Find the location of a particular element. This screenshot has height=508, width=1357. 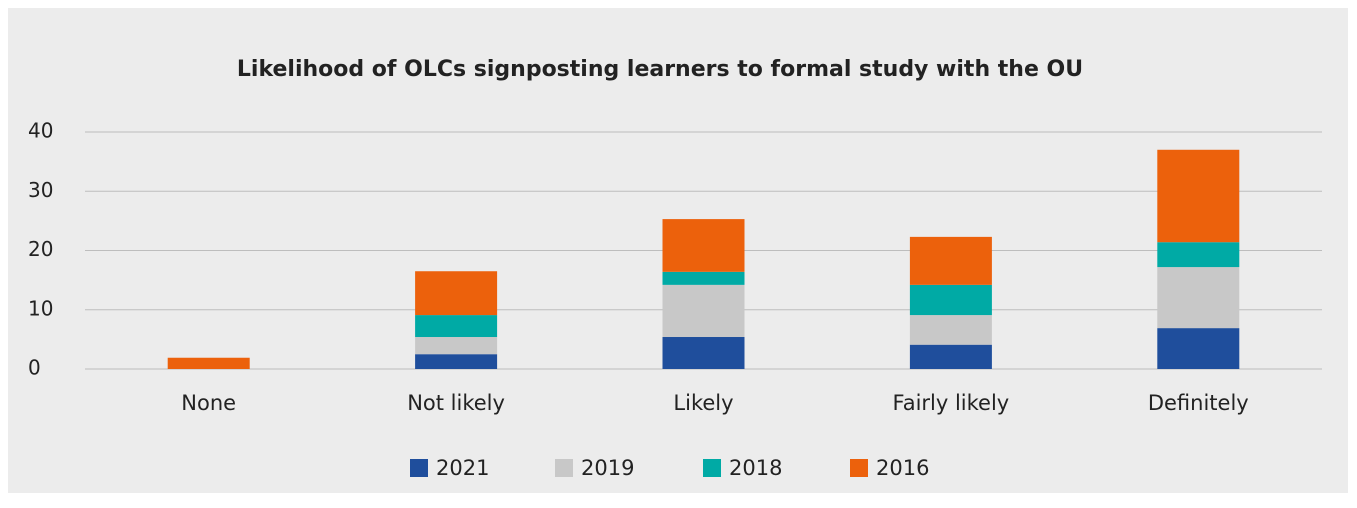

y-tick-label: 0 is located at coordinates (34, 368).